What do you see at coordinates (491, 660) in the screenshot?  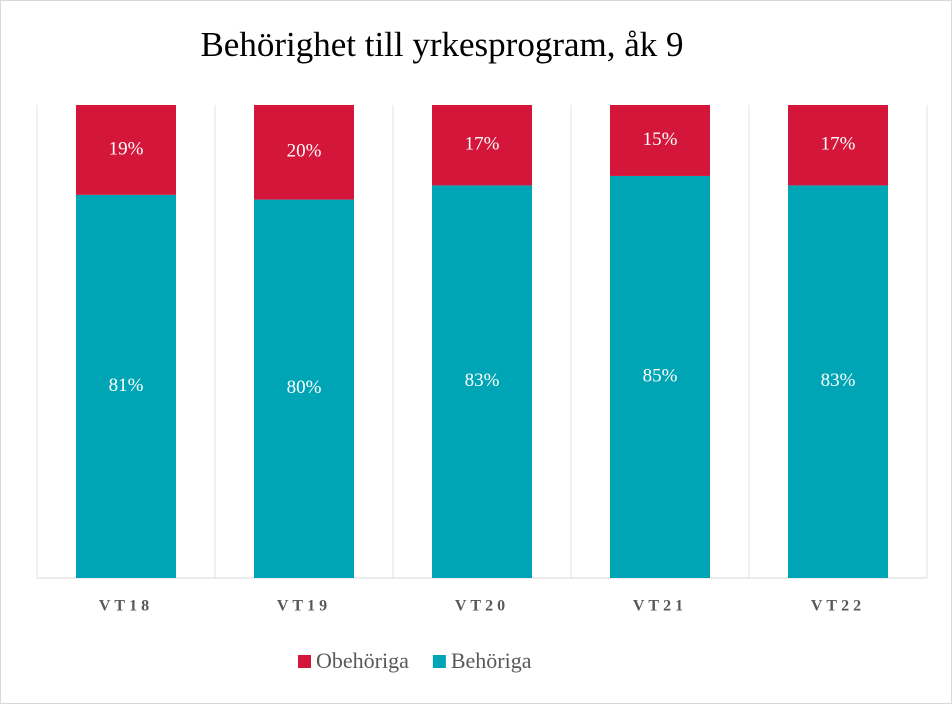 I see `legend-label: Behöriga` at bounding box center [491, 660].